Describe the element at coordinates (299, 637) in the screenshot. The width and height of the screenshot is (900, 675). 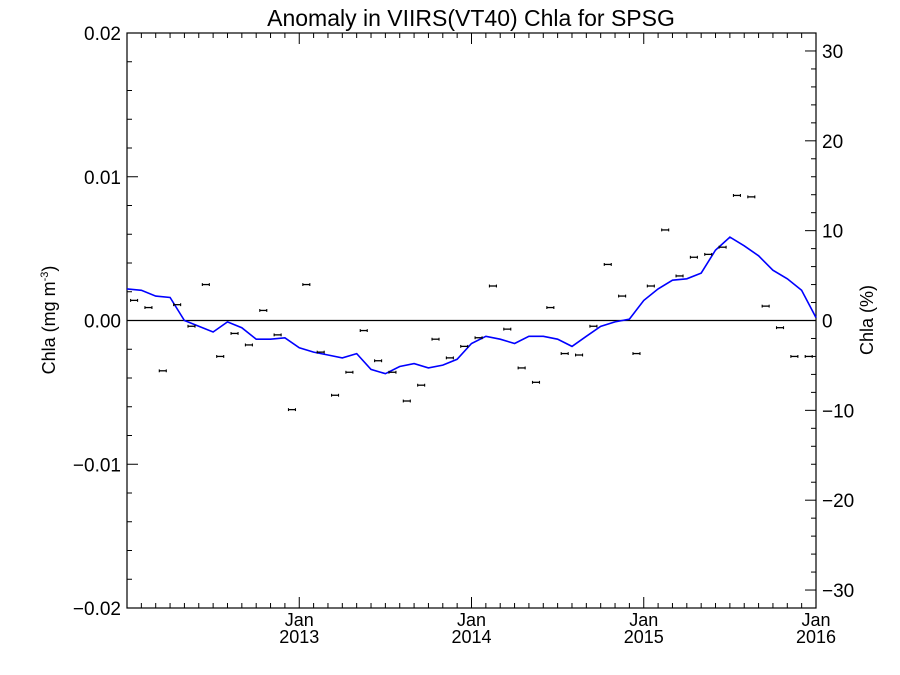
I see `x-tick-label-year: 2013` at that location.